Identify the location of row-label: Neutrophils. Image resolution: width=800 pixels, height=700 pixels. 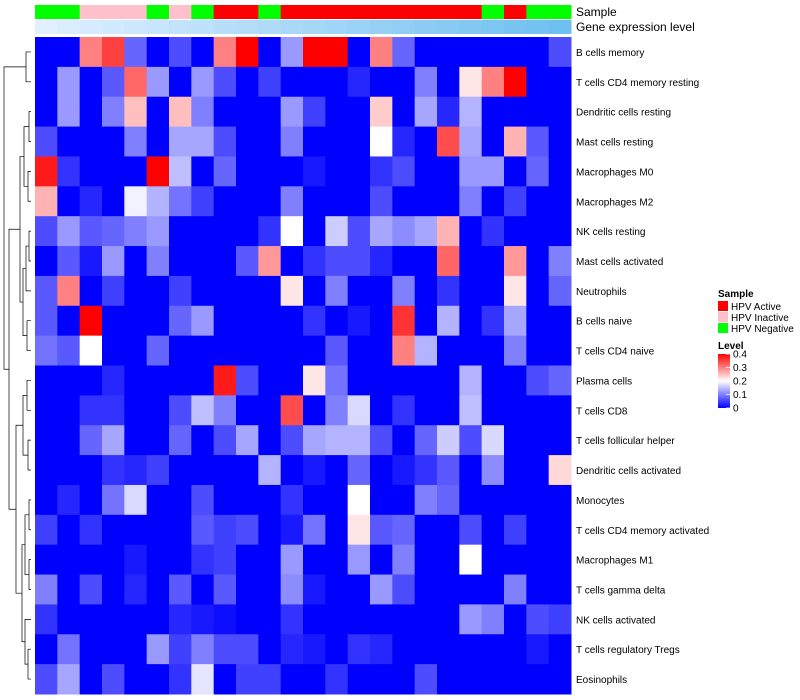
(601, 292).